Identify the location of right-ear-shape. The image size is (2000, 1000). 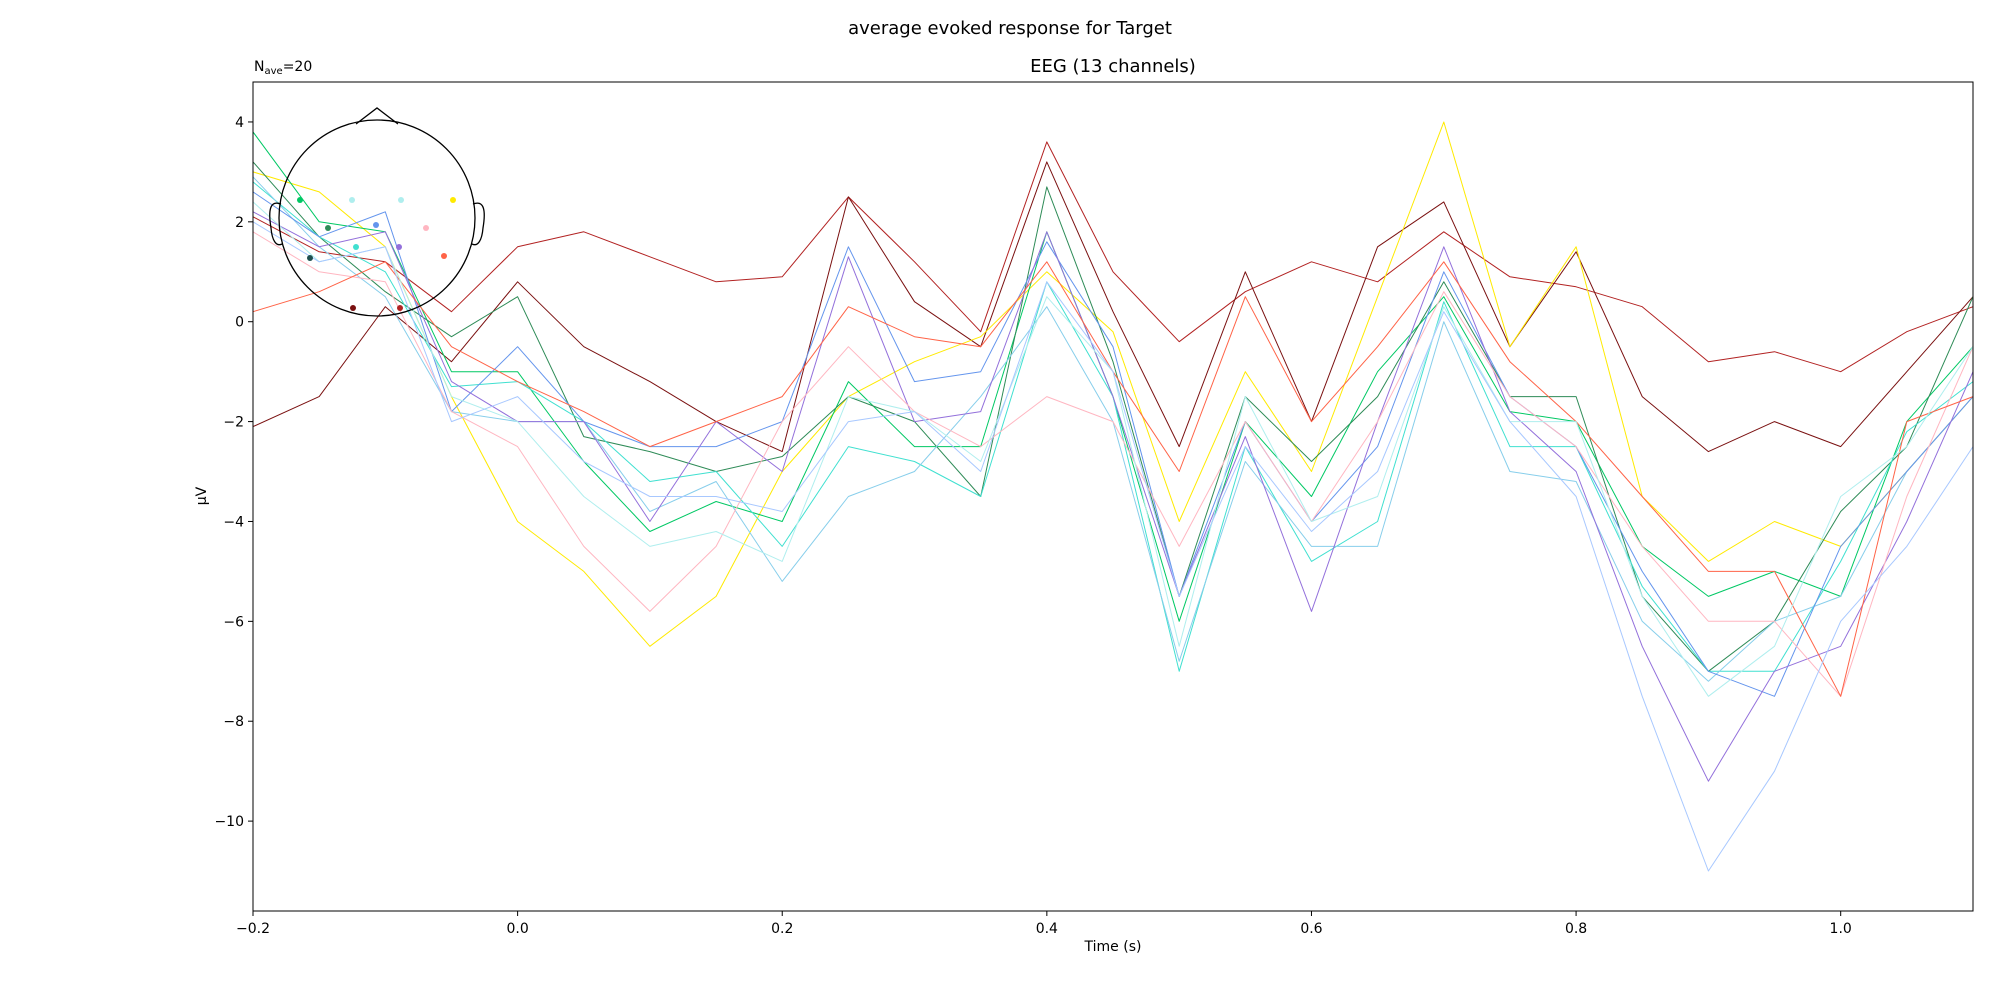
(478, 224).